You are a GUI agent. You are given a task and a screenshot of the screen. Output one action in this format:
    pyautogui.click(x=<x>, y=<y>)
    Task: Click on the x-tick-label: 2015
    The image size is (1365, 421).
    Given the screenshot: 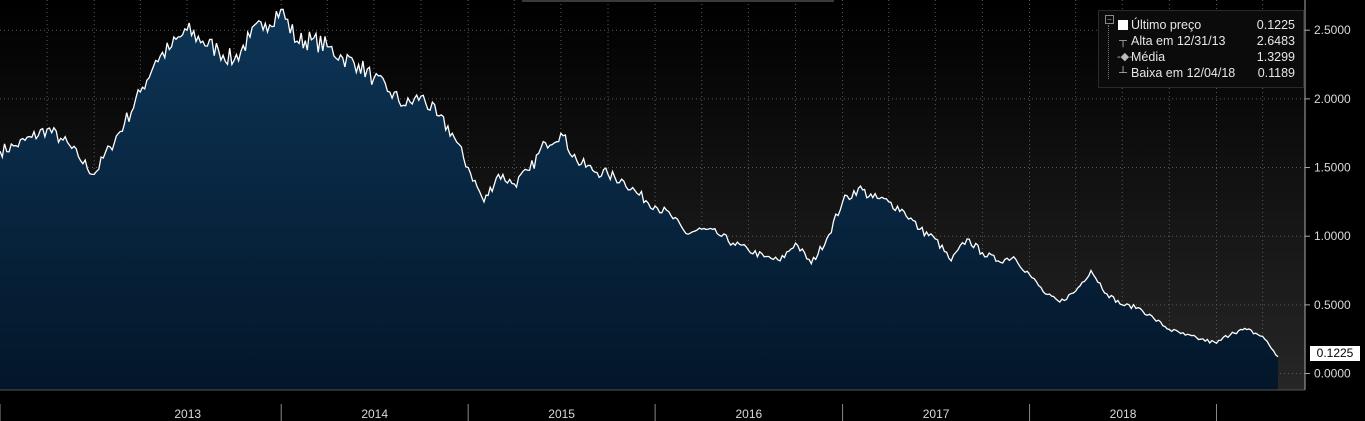 What is the action you would take?
    pyautogui.click(x=561, y=414)
    